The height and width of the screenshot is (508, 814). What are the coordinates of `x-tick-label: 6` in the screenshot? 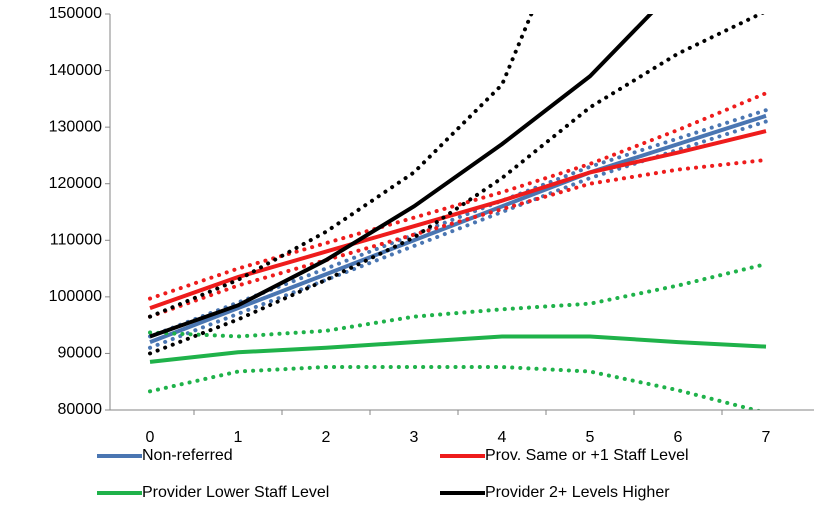 It's located at (678, 437).